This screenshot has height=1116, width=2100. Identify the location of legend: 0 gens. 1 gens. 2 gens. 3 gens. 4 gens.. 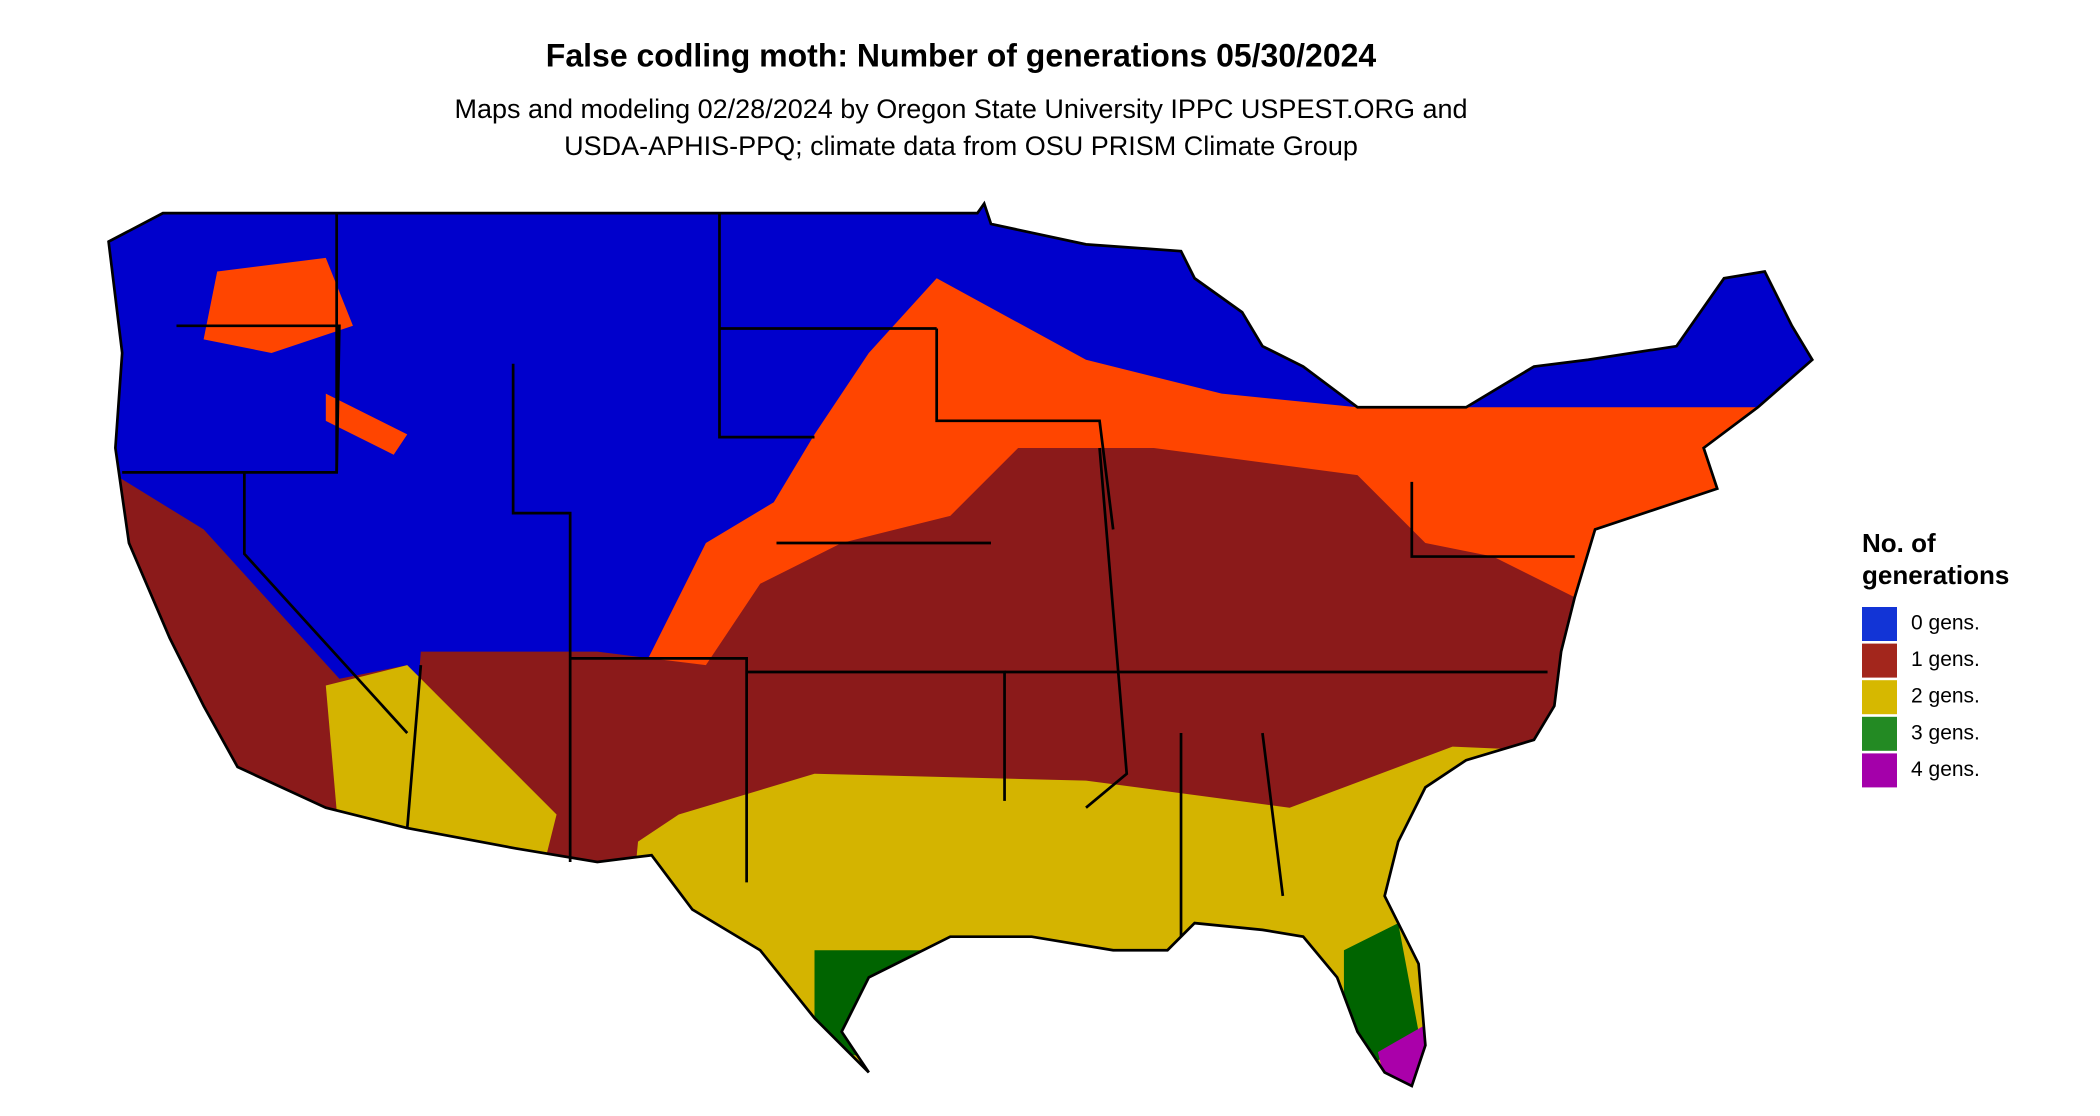
(1921, 697).